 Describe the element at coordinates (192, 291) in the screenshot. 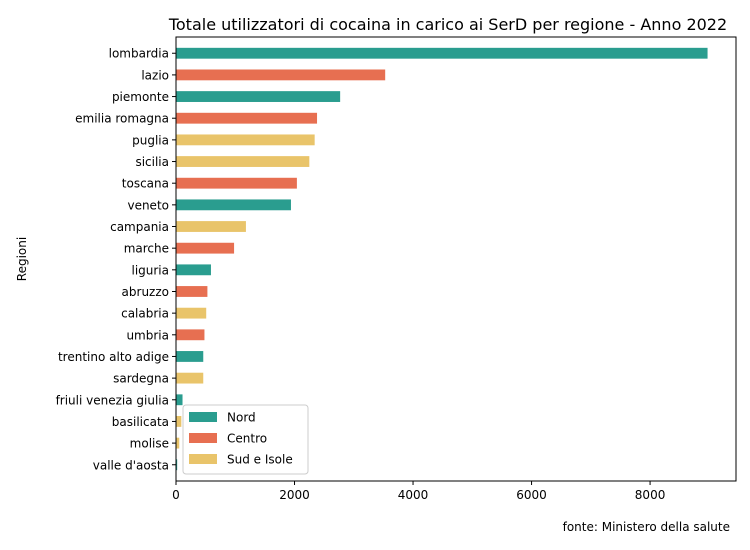

I see `bar-abruzzo` at that location.